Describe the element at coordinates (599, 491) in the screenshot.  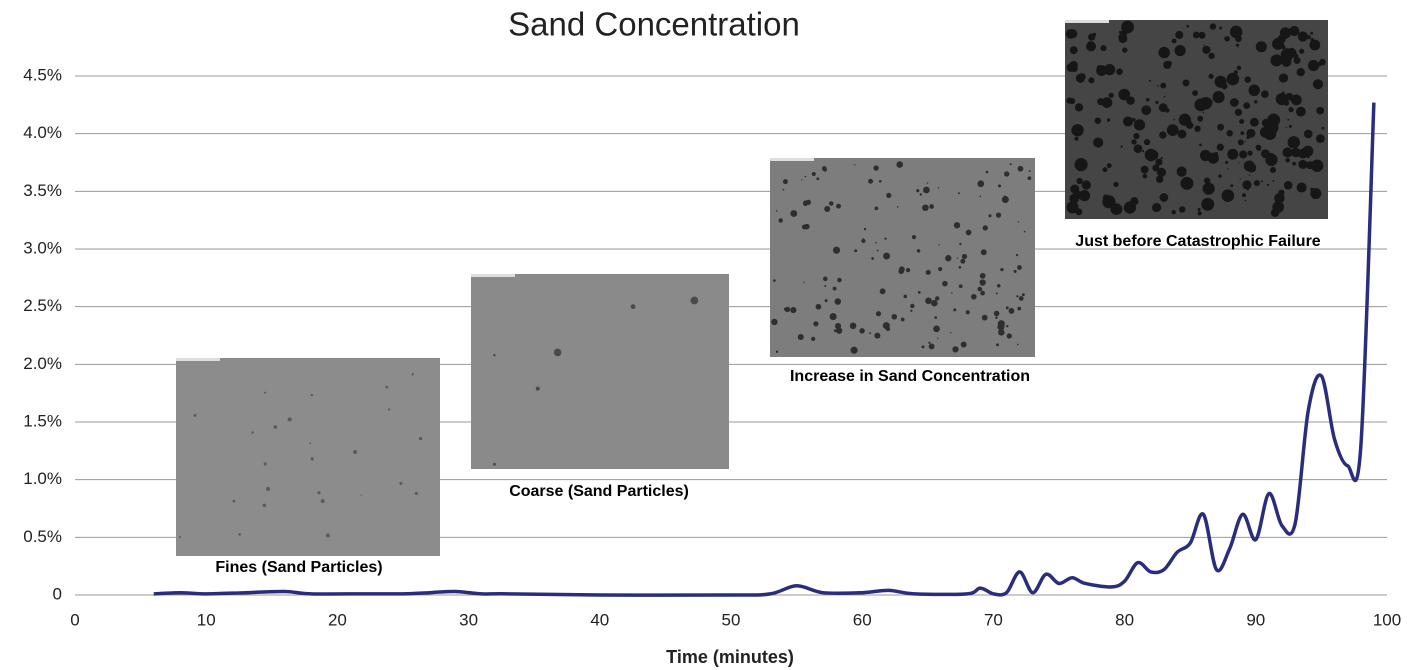
I see `annotation: Coarse (Sand Particles)` at that location.